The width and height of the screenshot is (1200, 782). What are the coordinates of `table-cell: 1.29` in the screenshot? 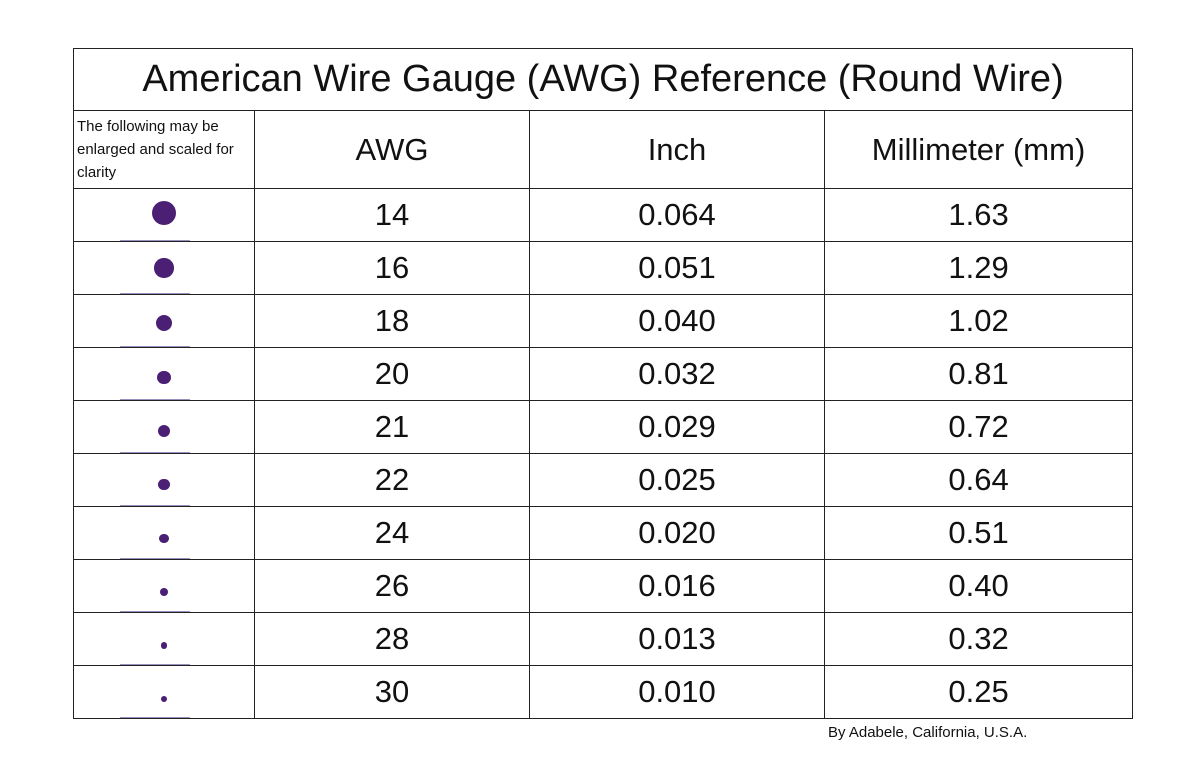 It's located at (978, 268).